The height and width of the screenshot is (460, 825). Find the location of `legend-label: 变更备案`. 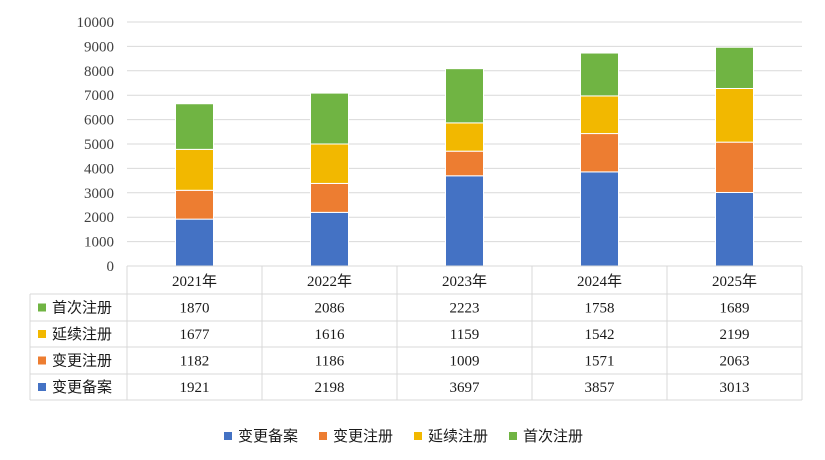

legend-label: 变更备案 is located at coordinates (268, 436).